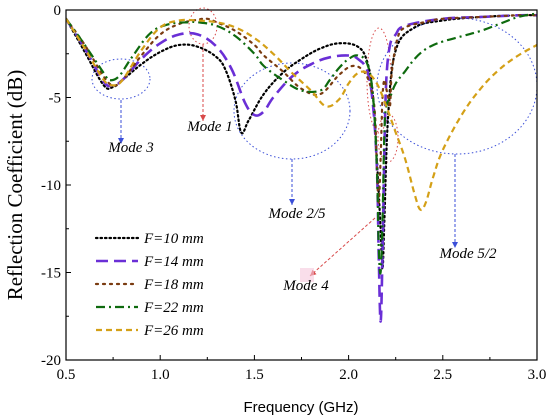 The width and height of the screenshot is (550, 419). Describe the element at coordinates (173, 285) in the screenshot. I see `legend-entry: F=18 mm` at that location.